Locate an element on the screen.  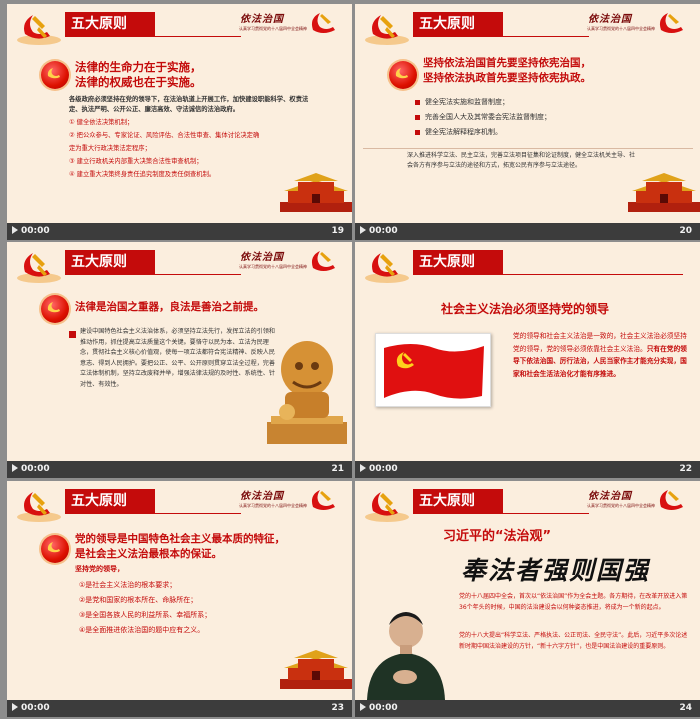
lead-statement: 坚持依法治国首先要坚持依宪治国， 坚持依法执政首先要坚持依宪执政。 is located at coordinates (559, 71).